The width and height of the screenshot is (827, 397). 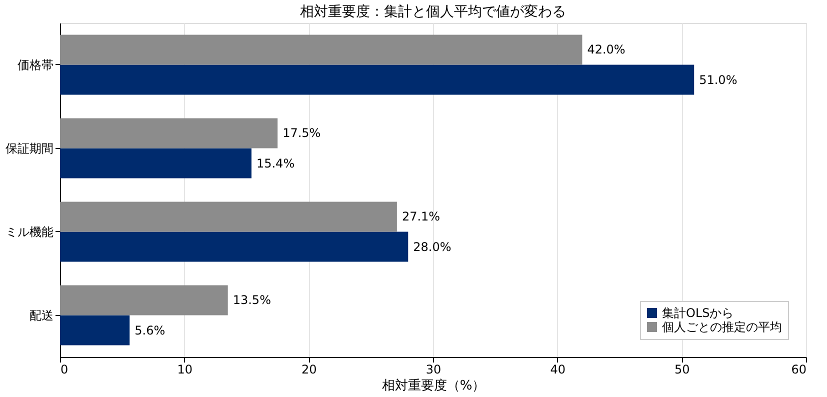 I want to click on data-label: 15.4%, so click(x=275, y=163).